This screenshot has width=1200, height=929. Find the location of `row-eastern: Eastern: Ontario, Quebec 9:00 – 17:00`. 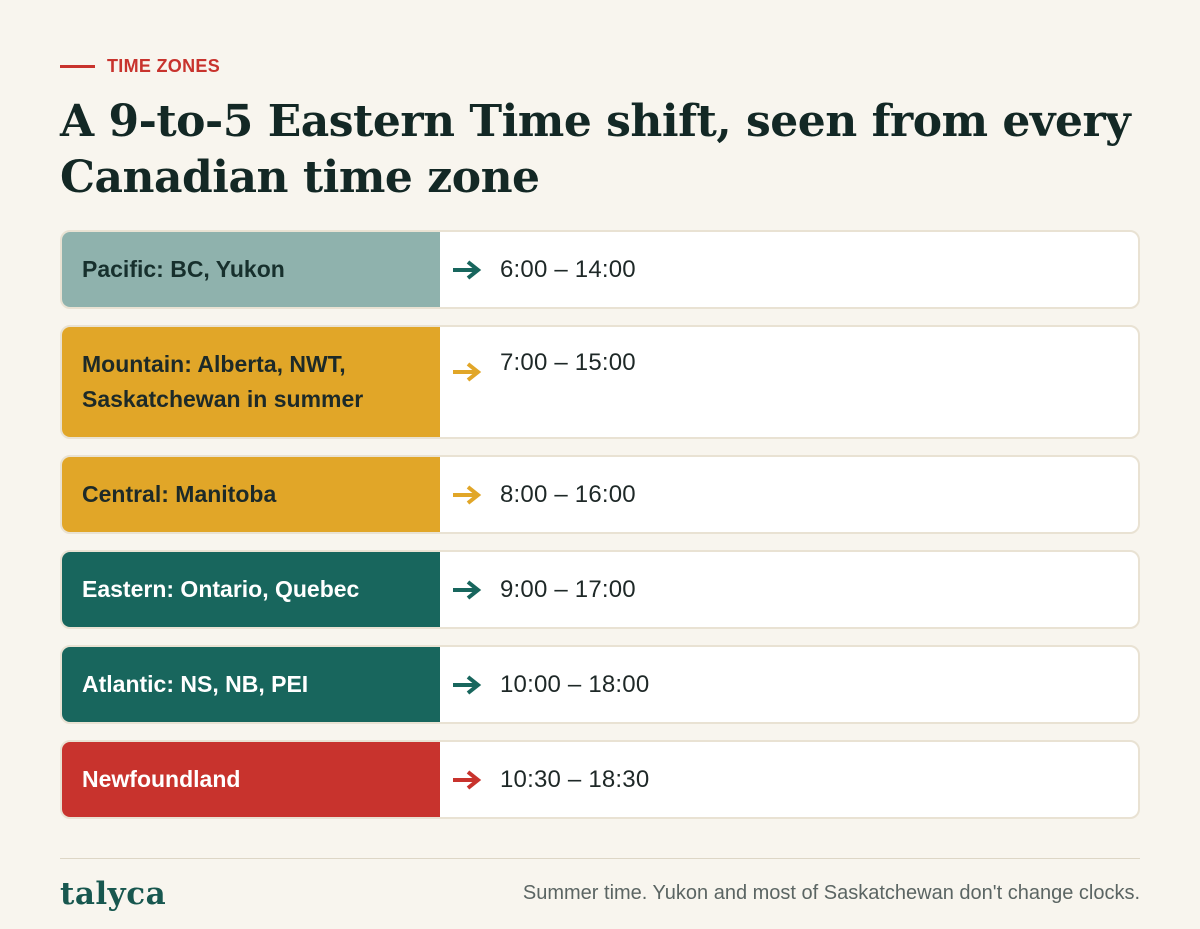

row-eastern: Eastern: Ontario, Quebec 9:00 – 17:00 is located at coordinates (600, 589).